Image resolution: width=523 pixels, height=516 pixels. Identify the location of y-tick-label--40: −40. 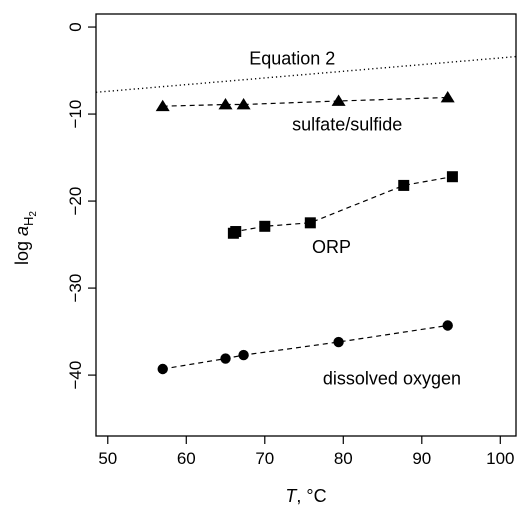
(75, 375).